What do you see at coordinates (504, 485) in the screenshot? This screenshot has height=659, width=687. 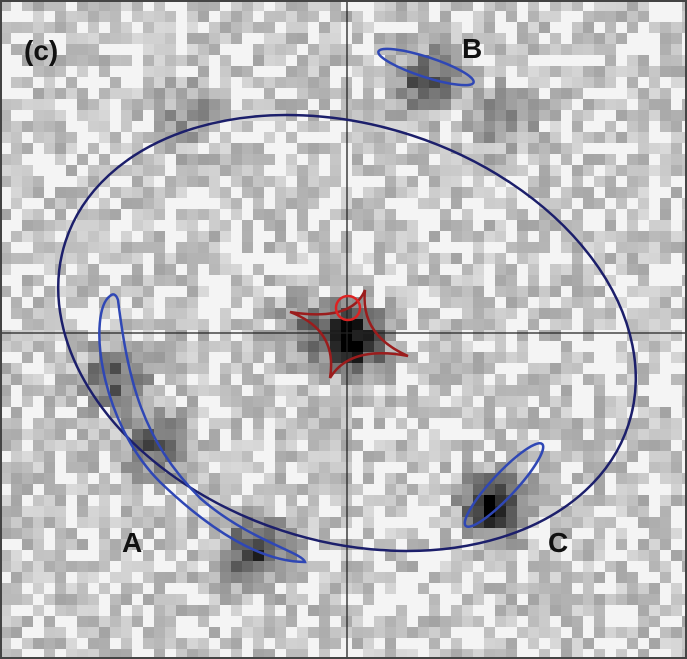 I see `image-c-contour` at bounding box center [504, 485].